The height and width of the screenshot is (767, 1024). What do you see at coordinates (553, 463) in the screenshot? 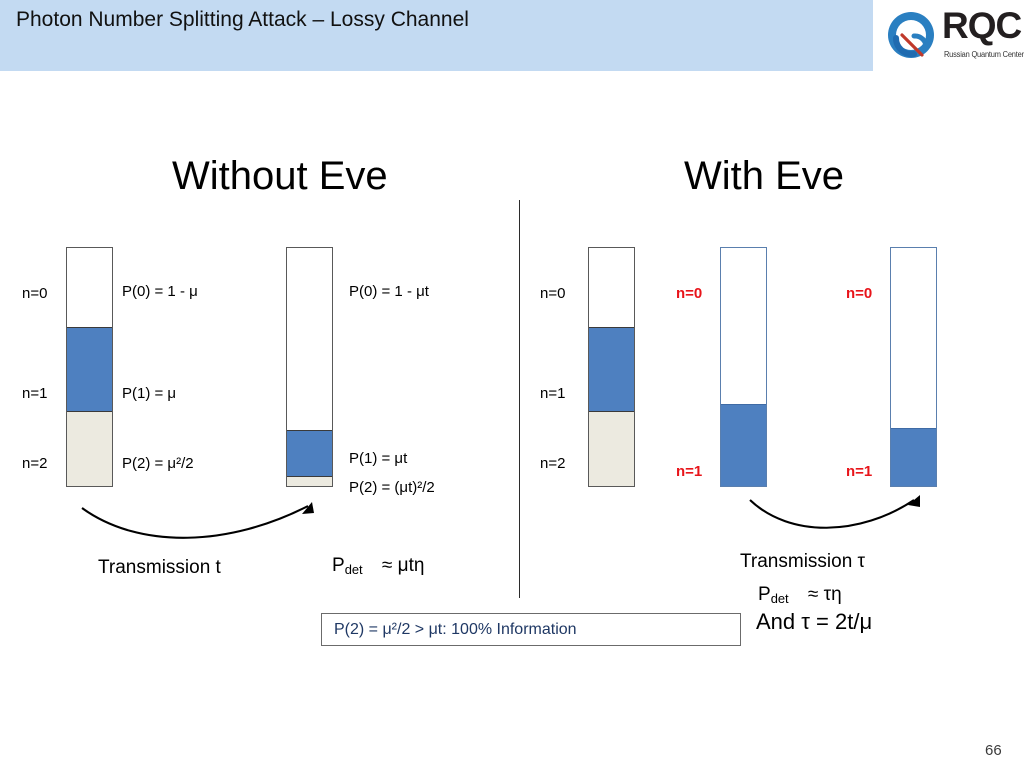
I see `bar3-label-n2: n=2` at bounding box center [553, 463].